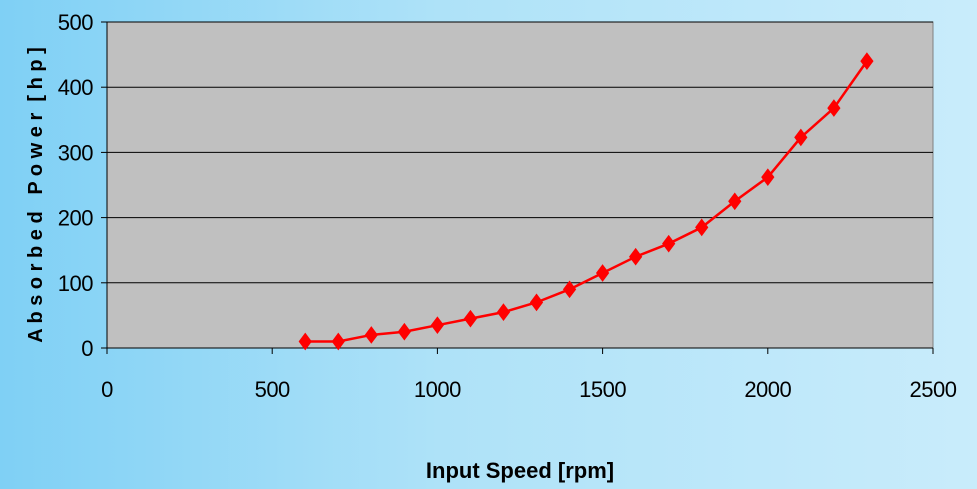  Describe the element at coordinates (75, 283) in the screenshot. I see `y-tick-label-100: 100` at that location.